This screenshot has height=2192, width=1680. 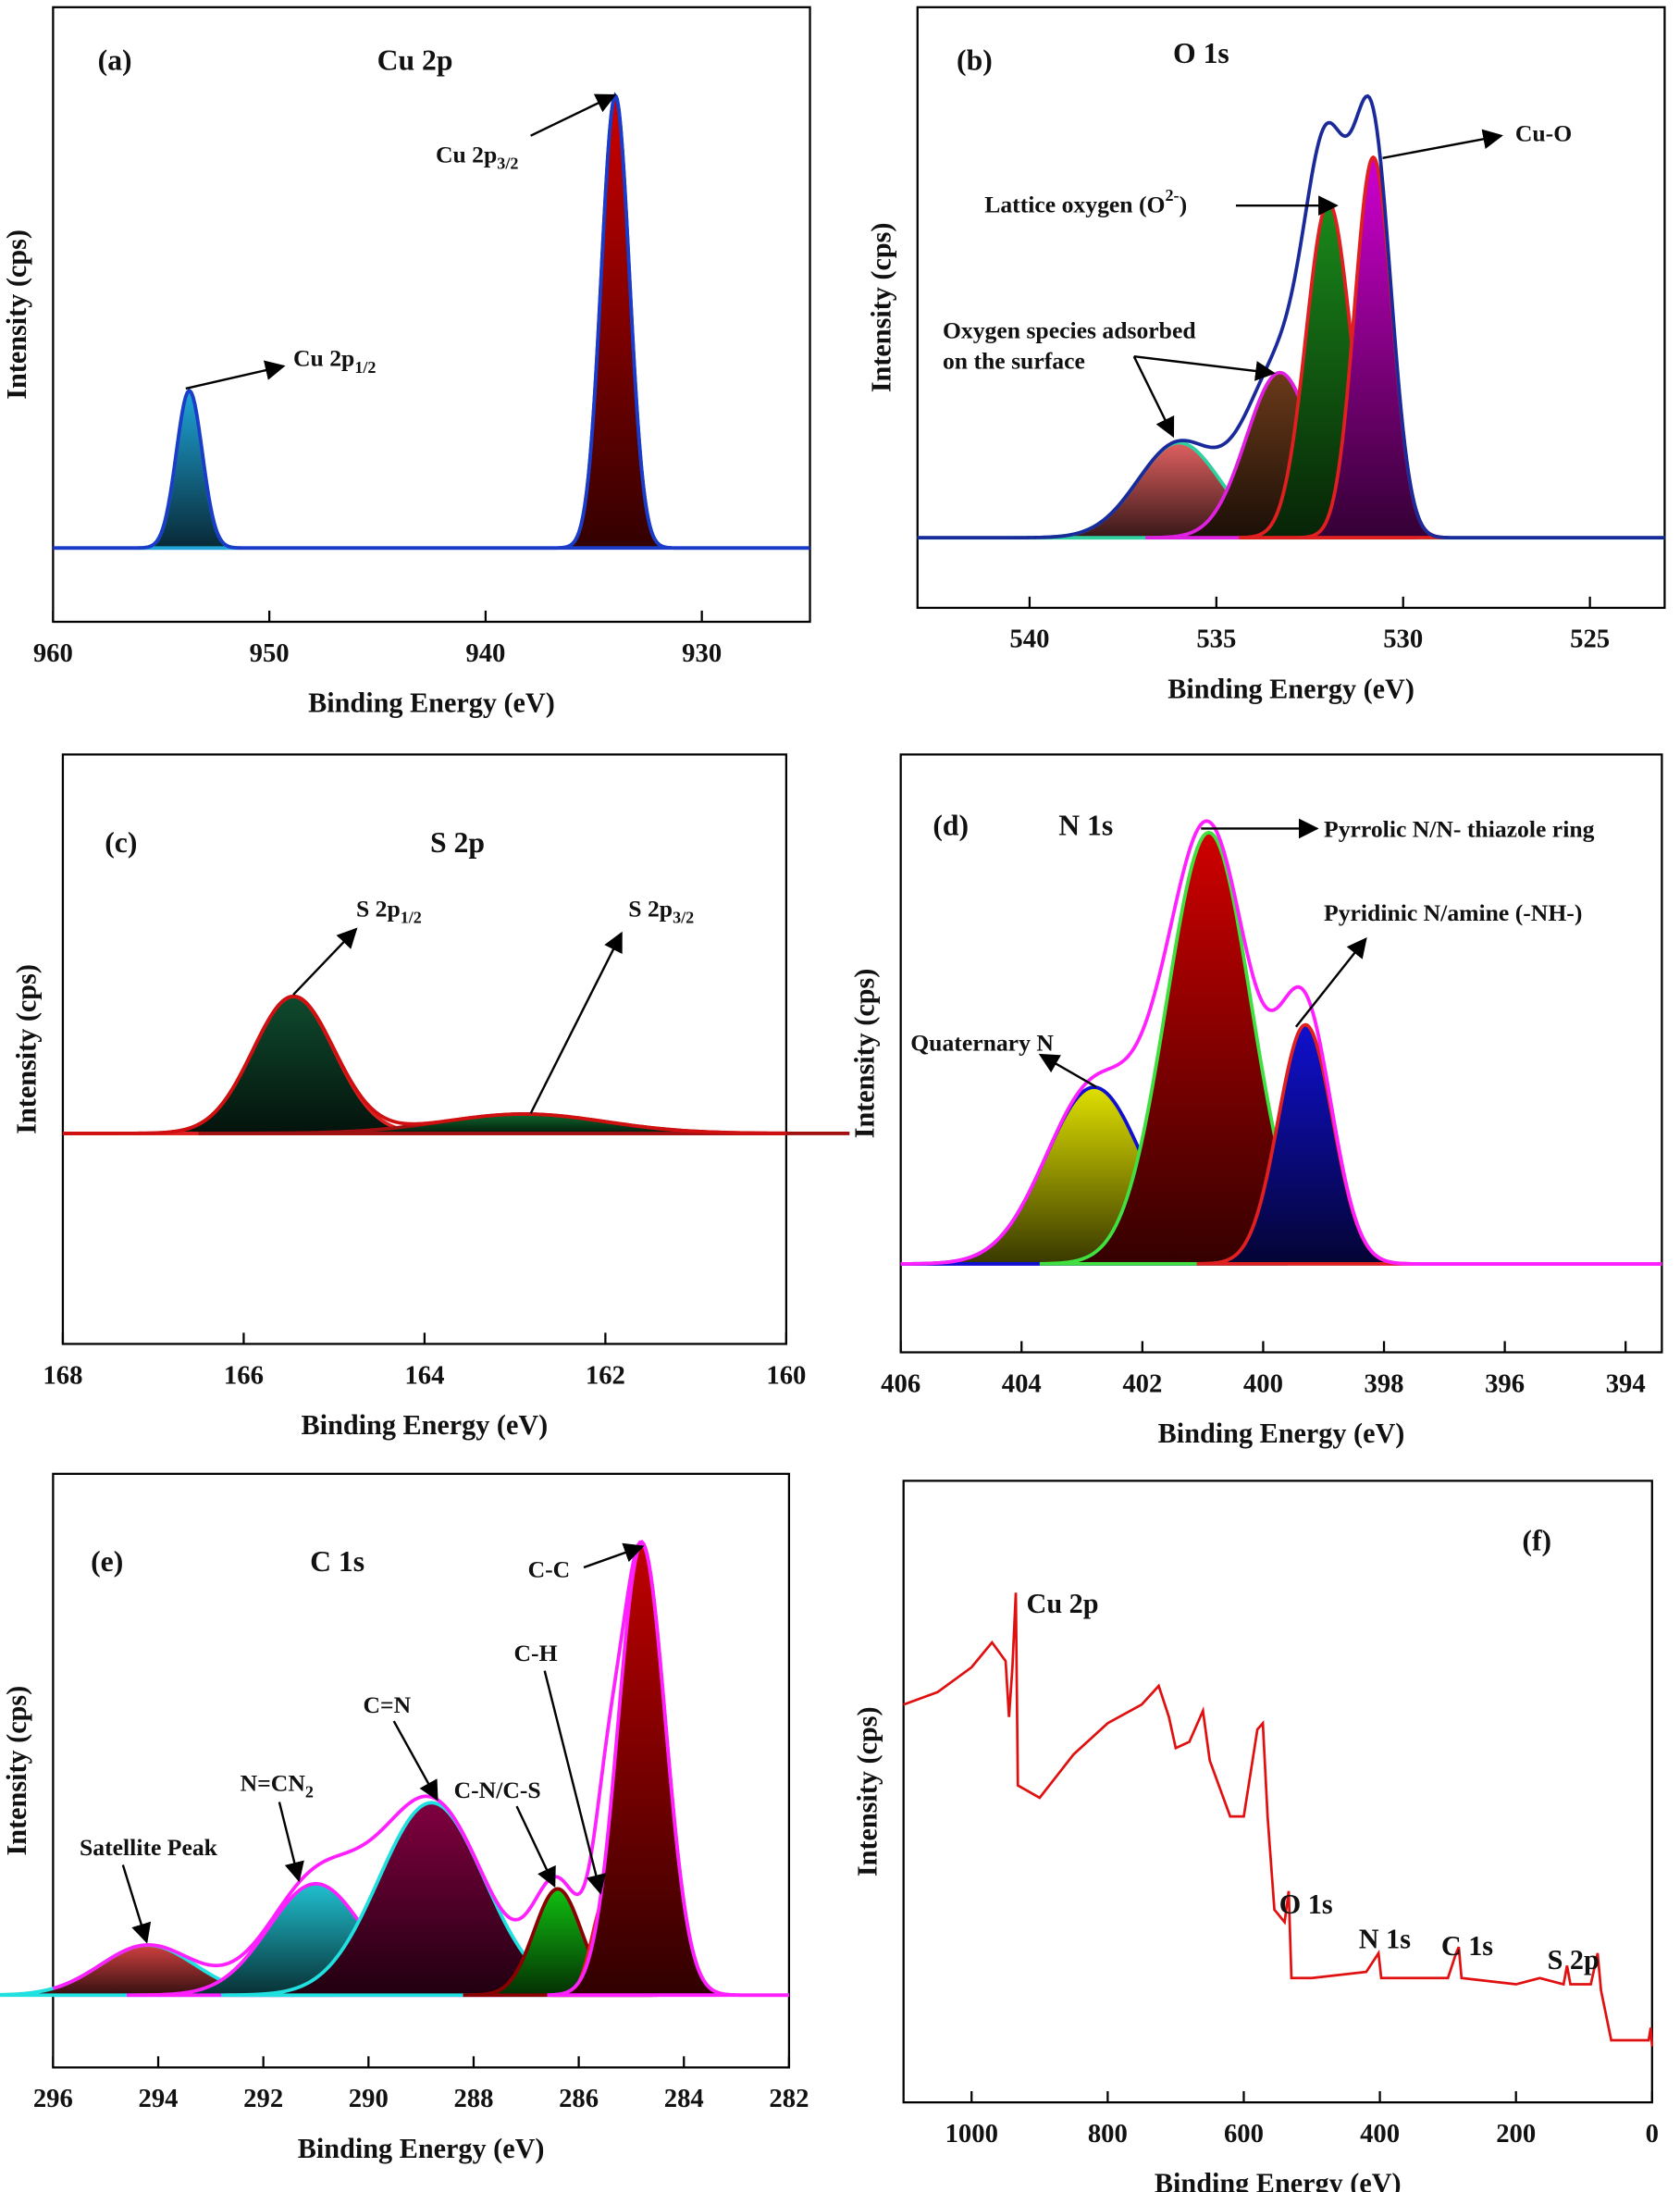 What do you see at coordinates (1014, 361) in the screenshot?
I see `annotation-text: on the surface` at bounding box center [1014, 361].